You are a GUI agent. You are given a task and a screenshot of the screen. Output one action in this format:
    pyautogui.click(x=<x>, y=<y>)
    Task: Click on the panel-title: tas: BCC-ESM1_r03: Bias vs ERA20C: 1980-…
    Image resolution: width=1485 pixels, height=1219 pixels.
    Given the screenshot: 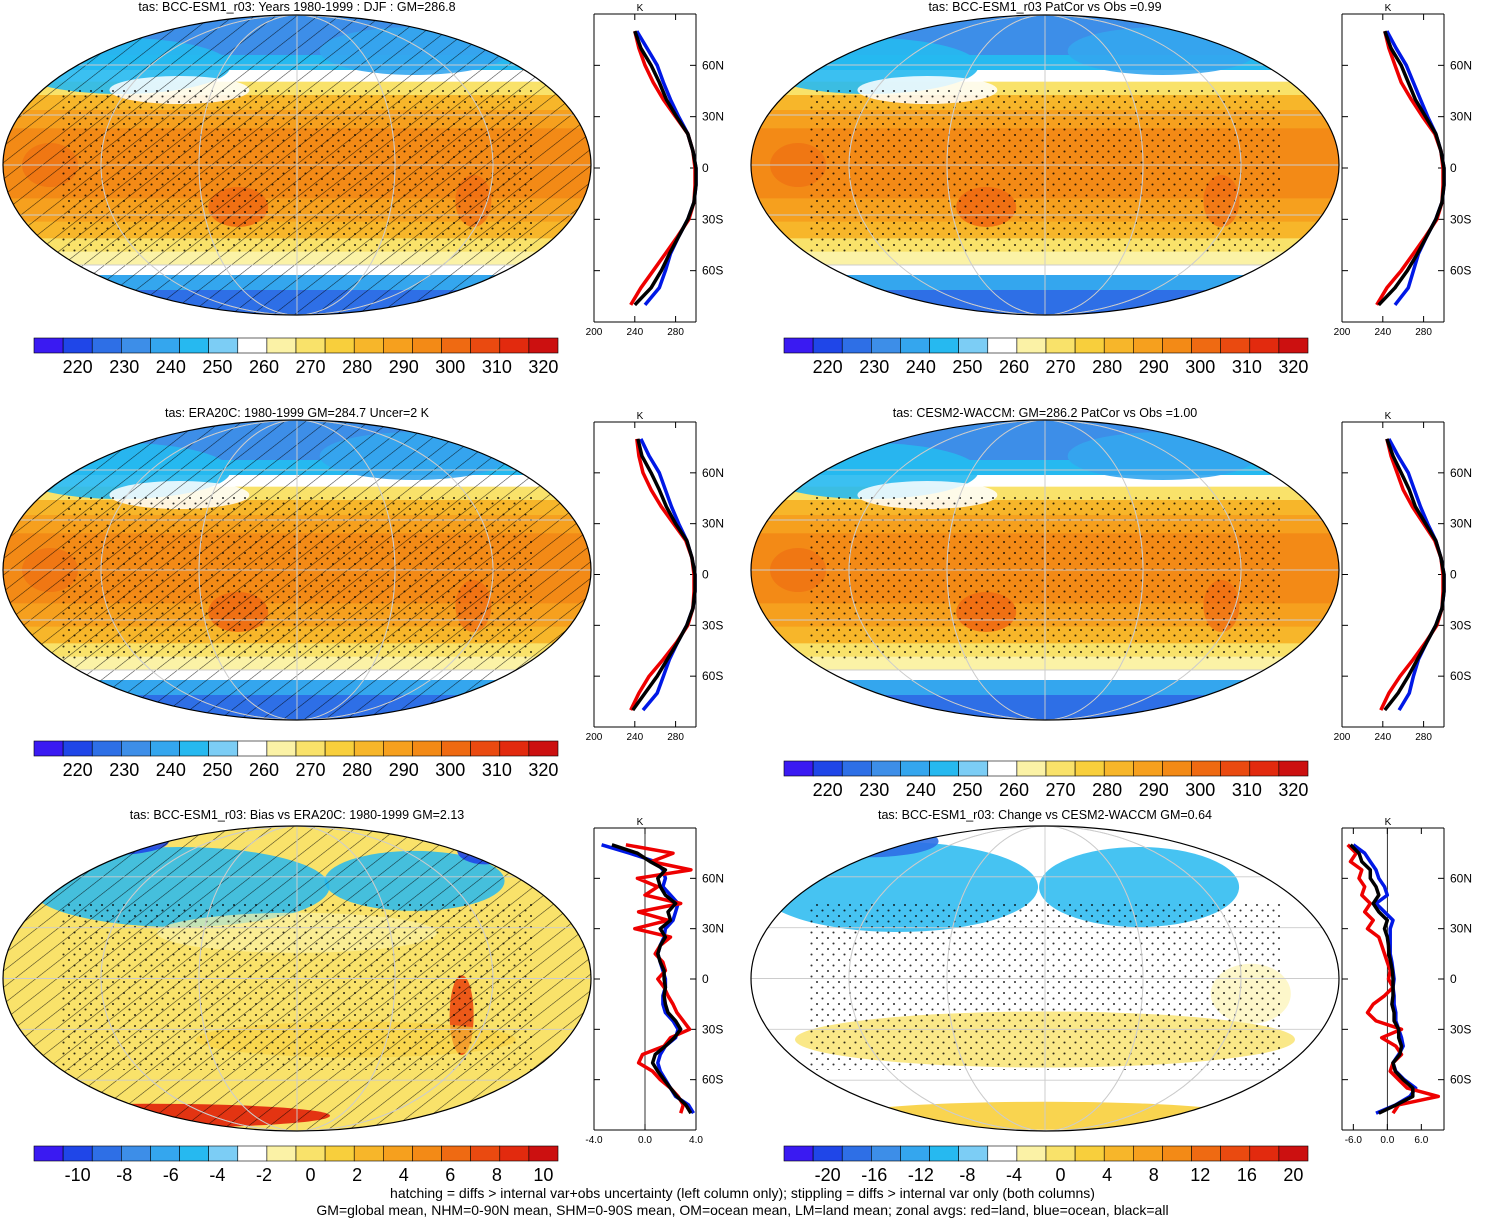 What is the action you would take?
    pyautogui.click(x=297, y=815)
    